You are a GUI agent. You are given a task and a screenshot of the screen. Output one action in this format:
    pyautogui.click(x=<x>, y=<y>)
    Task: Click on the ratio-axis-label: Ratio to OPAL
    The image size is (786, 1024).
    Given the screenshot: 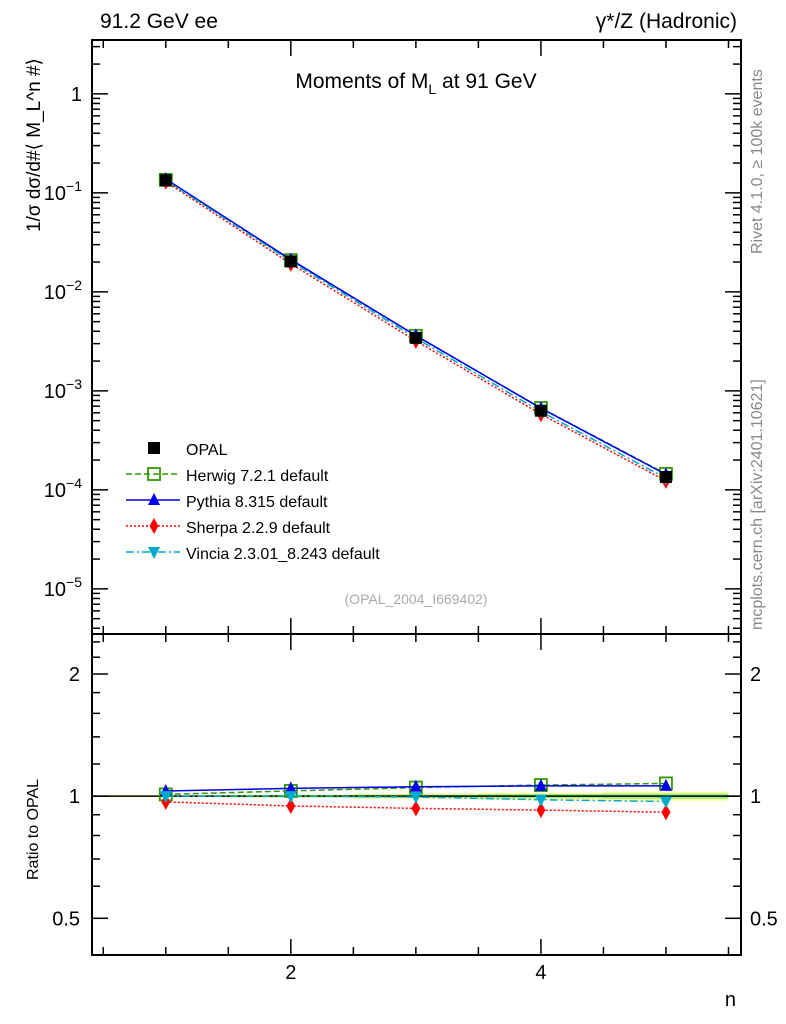 What is the action you would take?
    pyautogui.click(x=33, y=829)
    